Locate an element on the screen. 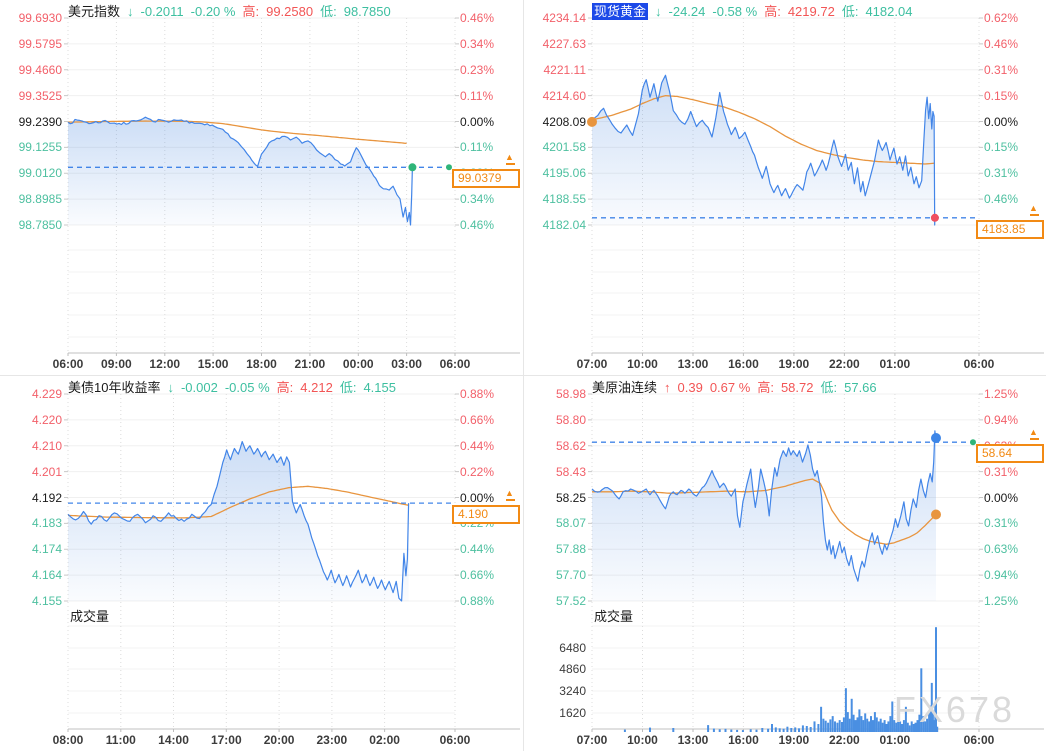  percent-tick-label: 0.34% is located at coordinates (477, 199).